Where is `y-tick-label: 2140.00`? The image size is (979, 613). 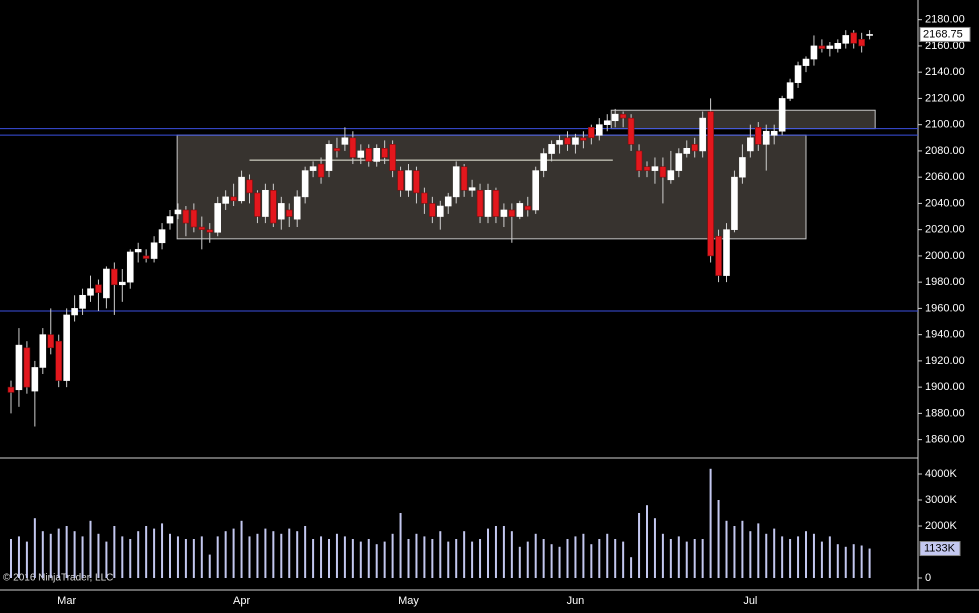 y-tick-label: 2140.00 is located at coordinates (945, 72).